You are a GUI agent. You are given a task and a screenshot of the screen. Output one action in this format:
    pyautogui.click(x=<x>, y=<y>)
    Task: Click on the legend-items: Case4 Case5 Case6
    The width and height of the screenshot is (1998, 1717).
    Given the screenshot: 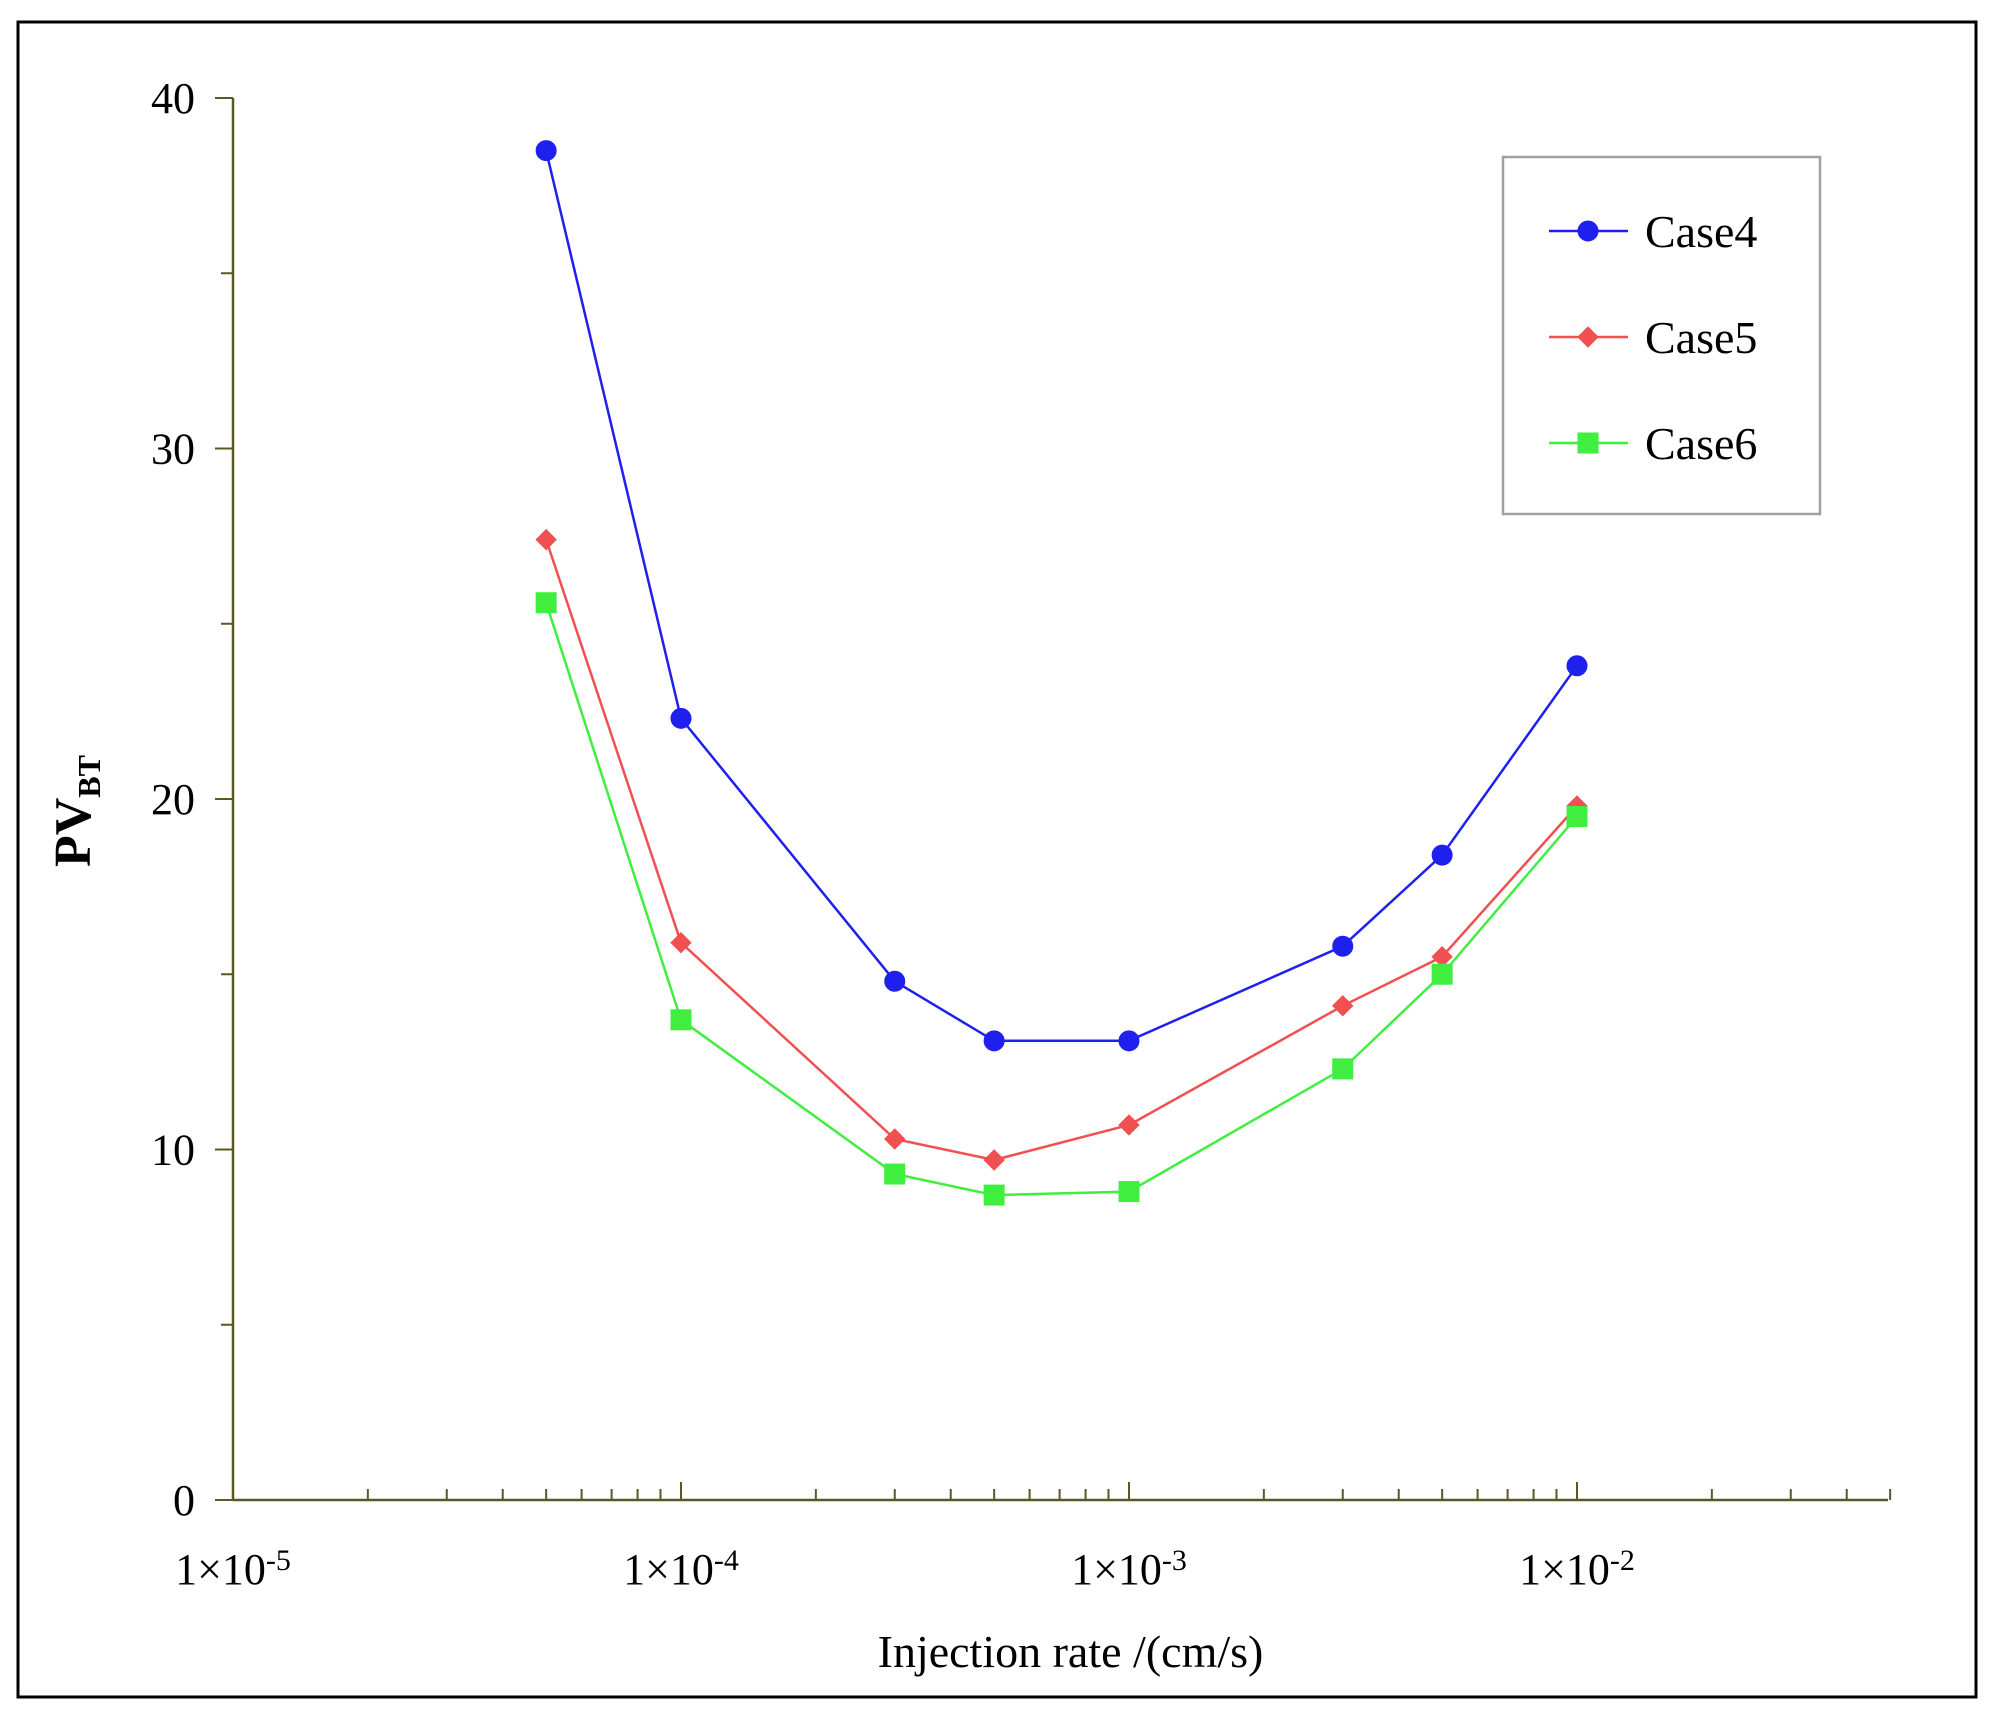 What is the action you would take?
    pyautogui.click(x=1653, y=337)
    